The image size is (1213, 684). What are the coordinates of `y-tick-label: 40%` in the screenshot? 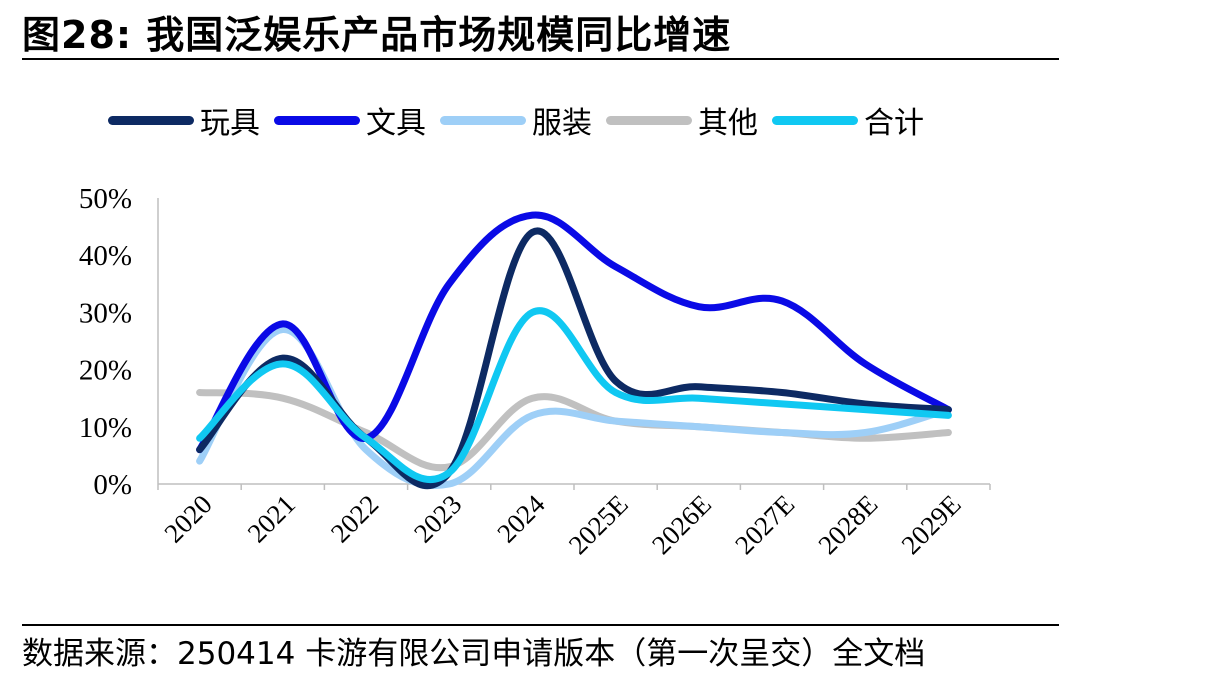 It's located at (105, 256).